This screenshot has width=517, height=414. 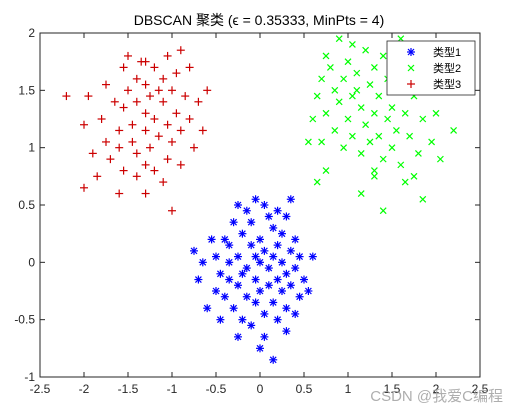 What do you see at coordinates (24, 320) in the screenshot?
I see `y-tick-label: -0.5` at bounding box center [24, 320].